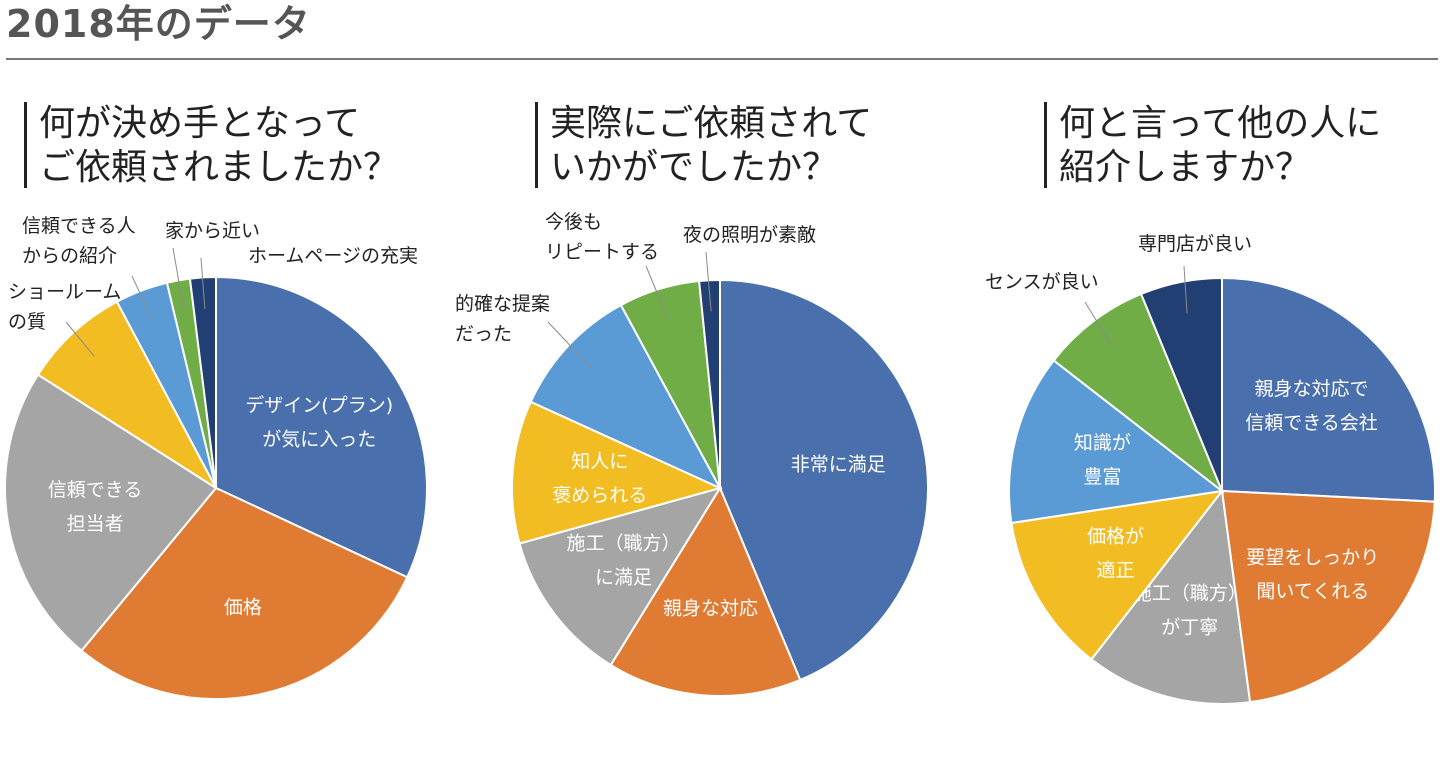 The height and width of the screenshot is (772, 1444). I want to click on pie-2-label-6: 今後もリピートする, so click(602, 237).